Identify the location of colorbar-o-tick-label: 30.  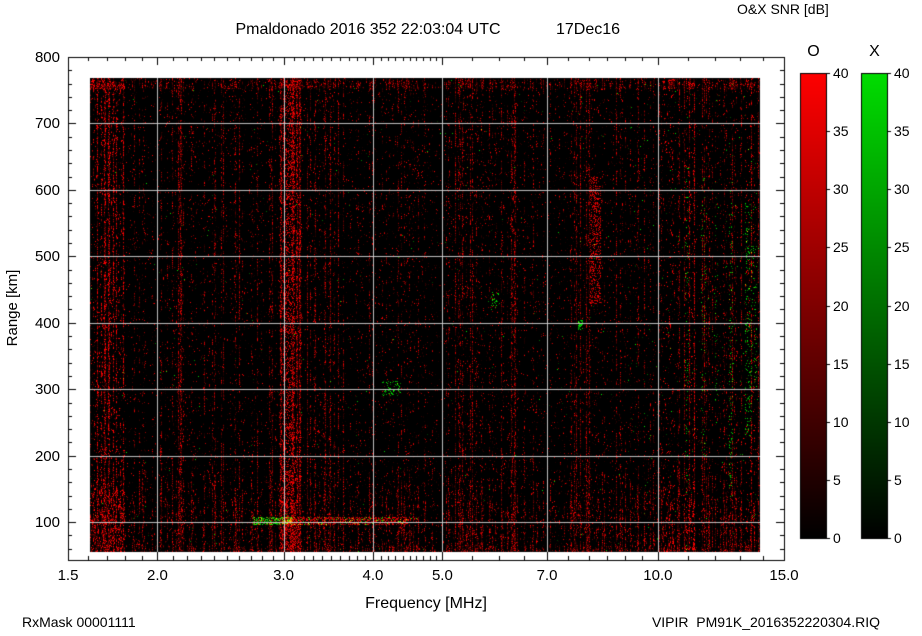
(841, 189).